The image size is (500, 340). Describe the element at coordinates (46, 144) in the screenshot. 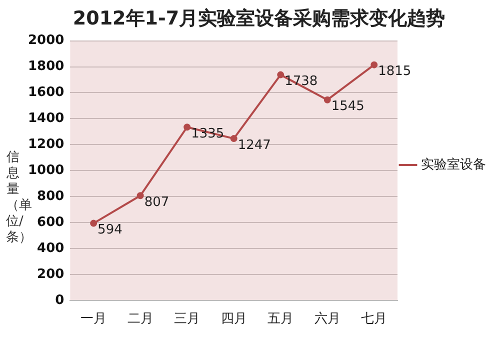

I see `y-tick-label: 1200` at that location.